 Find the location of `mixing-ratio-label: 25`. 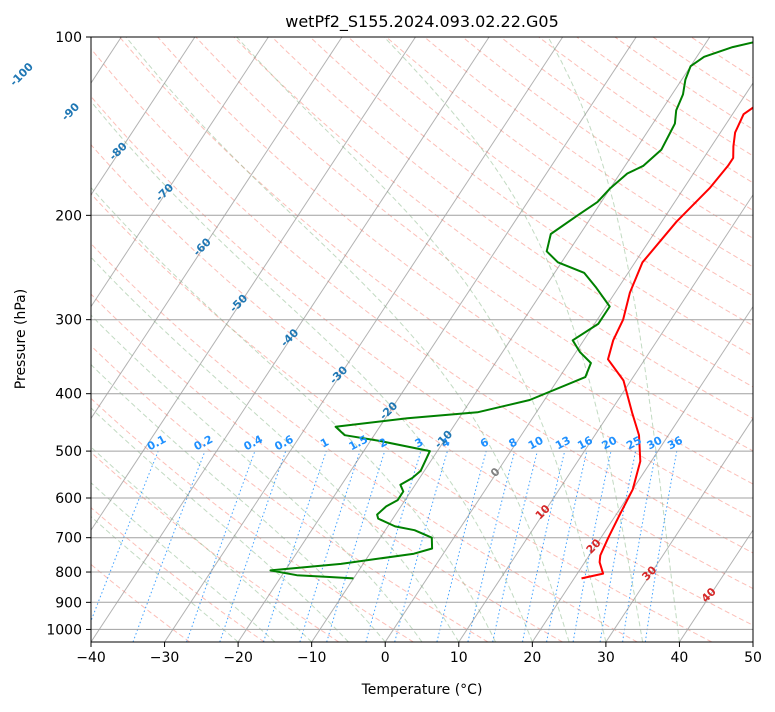

mixing-ratio-label: 25 is located at coordinates (634, 443).